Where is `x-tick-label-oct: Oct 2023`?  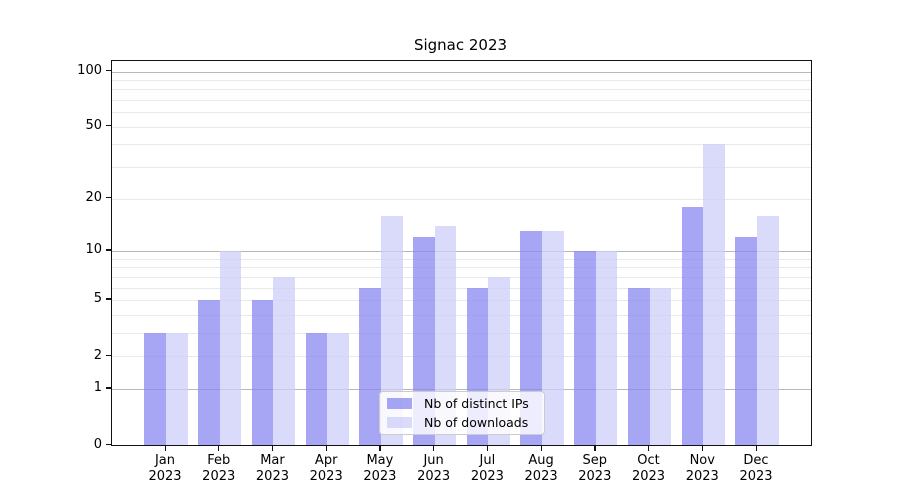 x-tick-label-oct: Oct 2023 is located at coordinates (649, 469).